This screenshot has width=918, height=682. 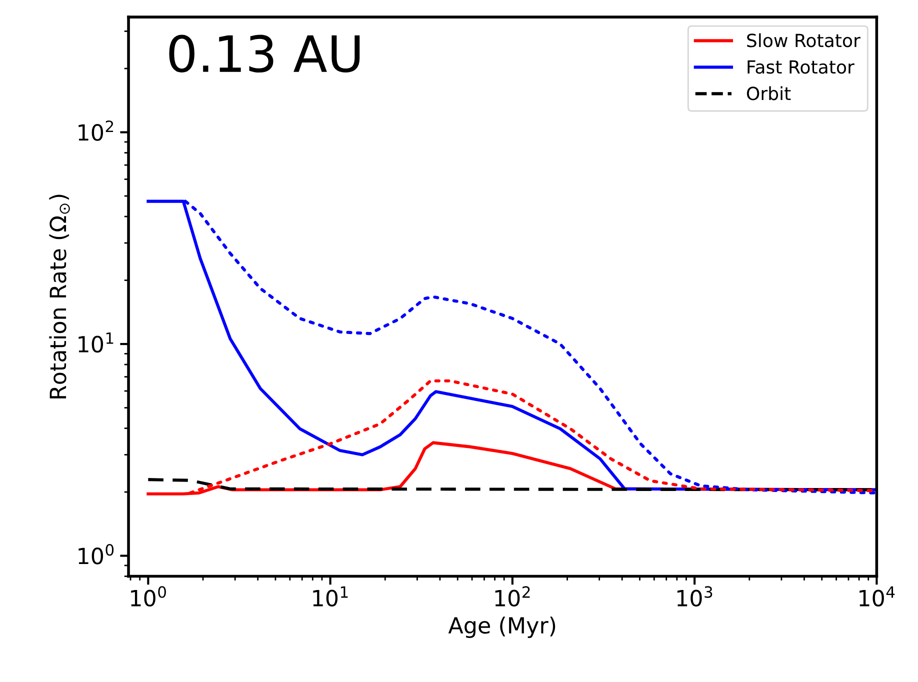 I want to click on annotation: 0.13 AU, so click(x=264, y=53).